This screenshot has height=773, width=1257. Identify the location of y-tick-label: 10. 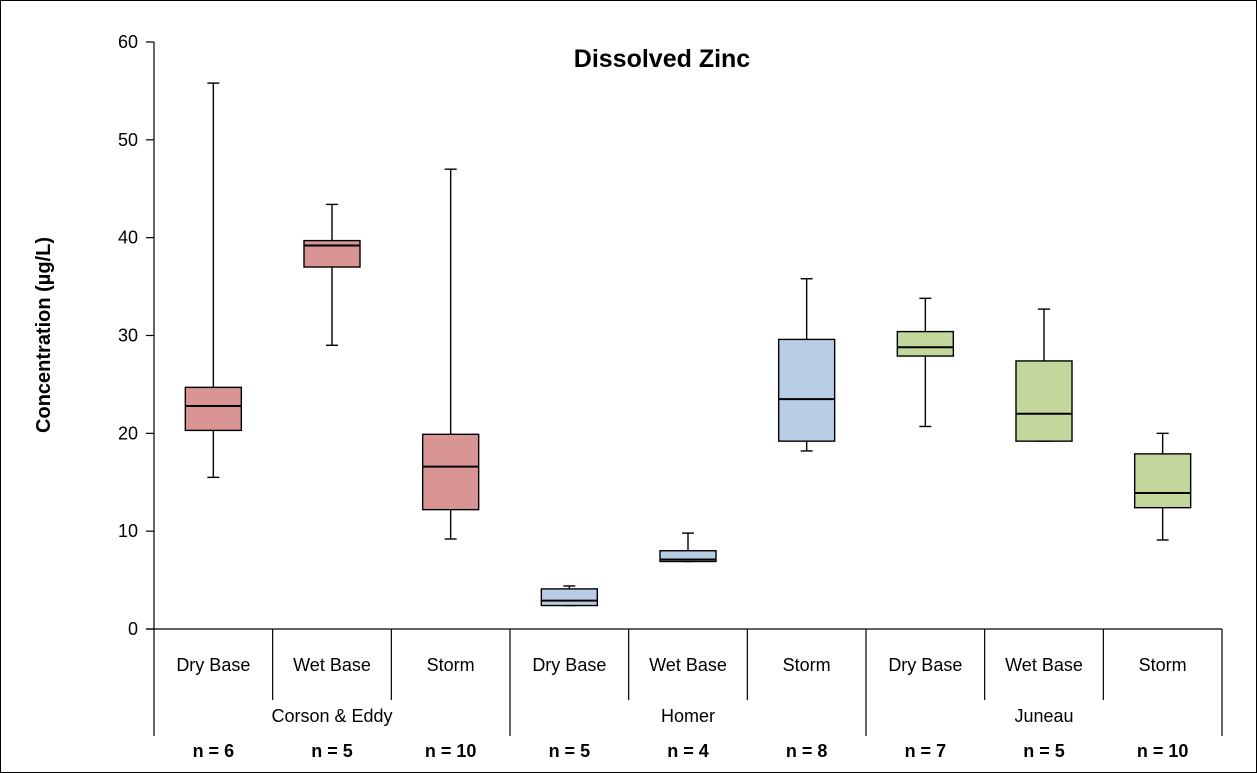
(128, 531).